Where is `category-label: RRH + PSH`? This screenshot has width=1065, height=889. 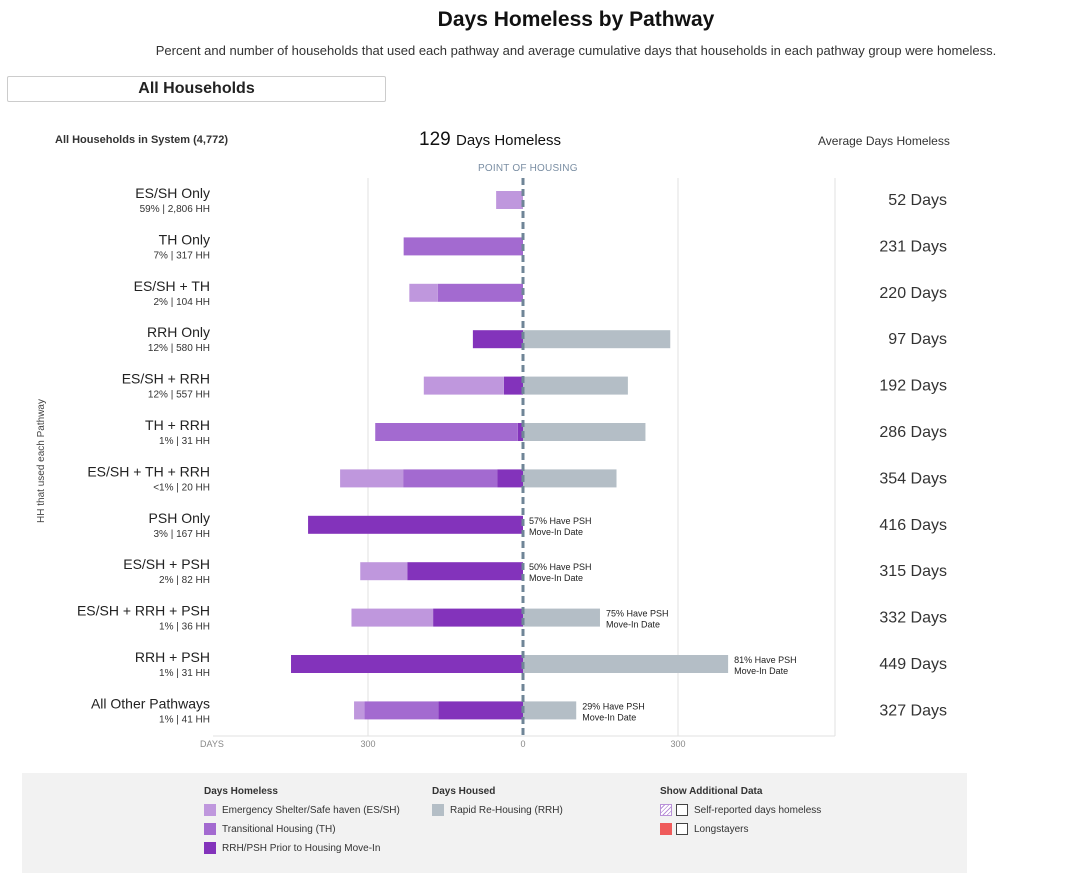
category-label: RRH + PSH is located at coordinates (172, 657).